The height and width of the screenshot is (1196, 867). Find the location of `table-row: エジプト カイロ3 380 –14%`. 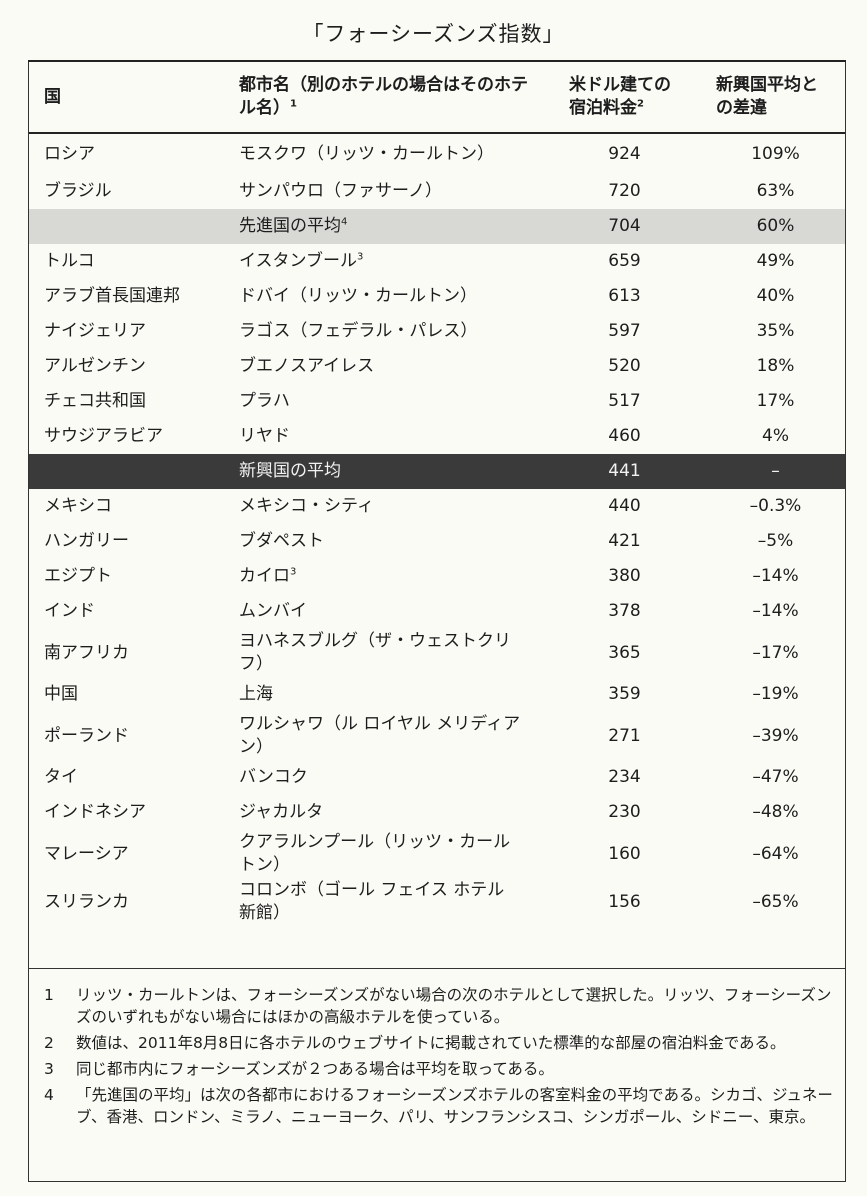

table-row: エジプト カイロ3 380 –14% is located at coordinates (437, 576).